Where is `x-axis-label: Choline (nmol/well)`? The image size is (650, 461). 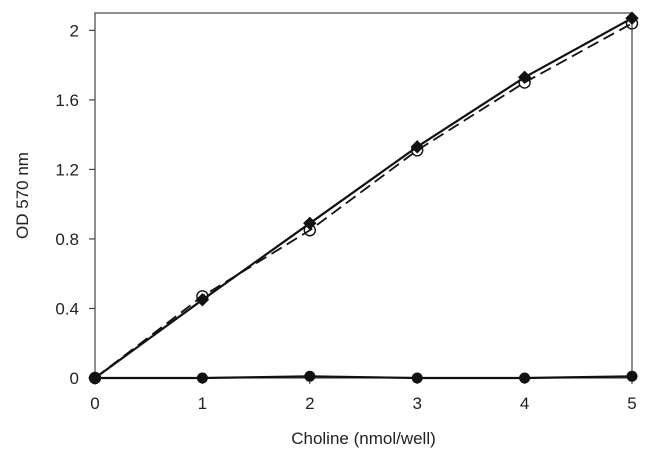 x-axis-label: Choline (nmol/well) is located at coordinates (363, 438).